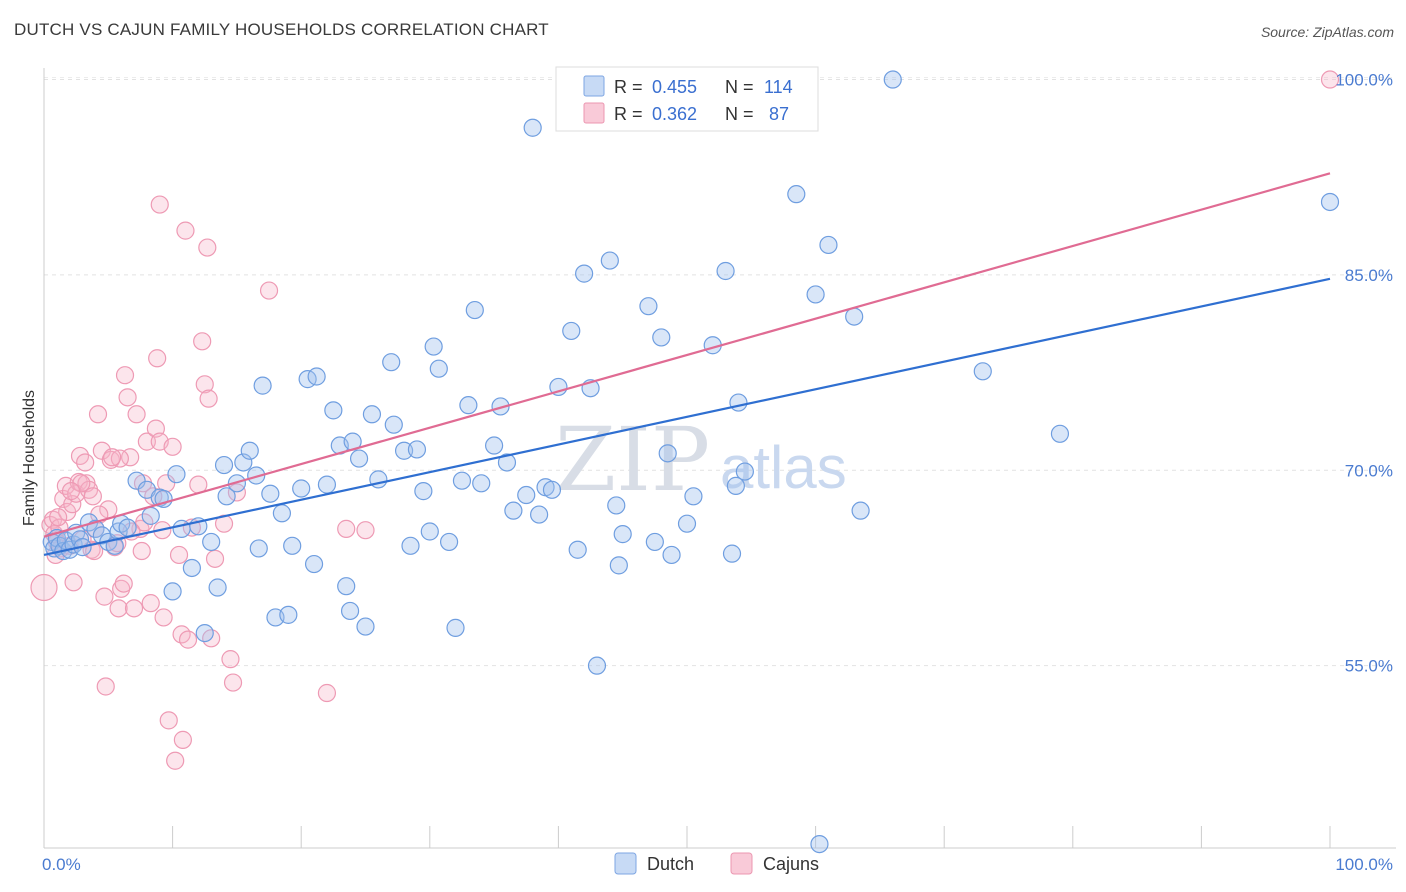 This screenshot has width=1406, height=892. Describe the element at coordinates (594, 113) in the screenshot. I see `legend-cajuns-swatch` at that location.